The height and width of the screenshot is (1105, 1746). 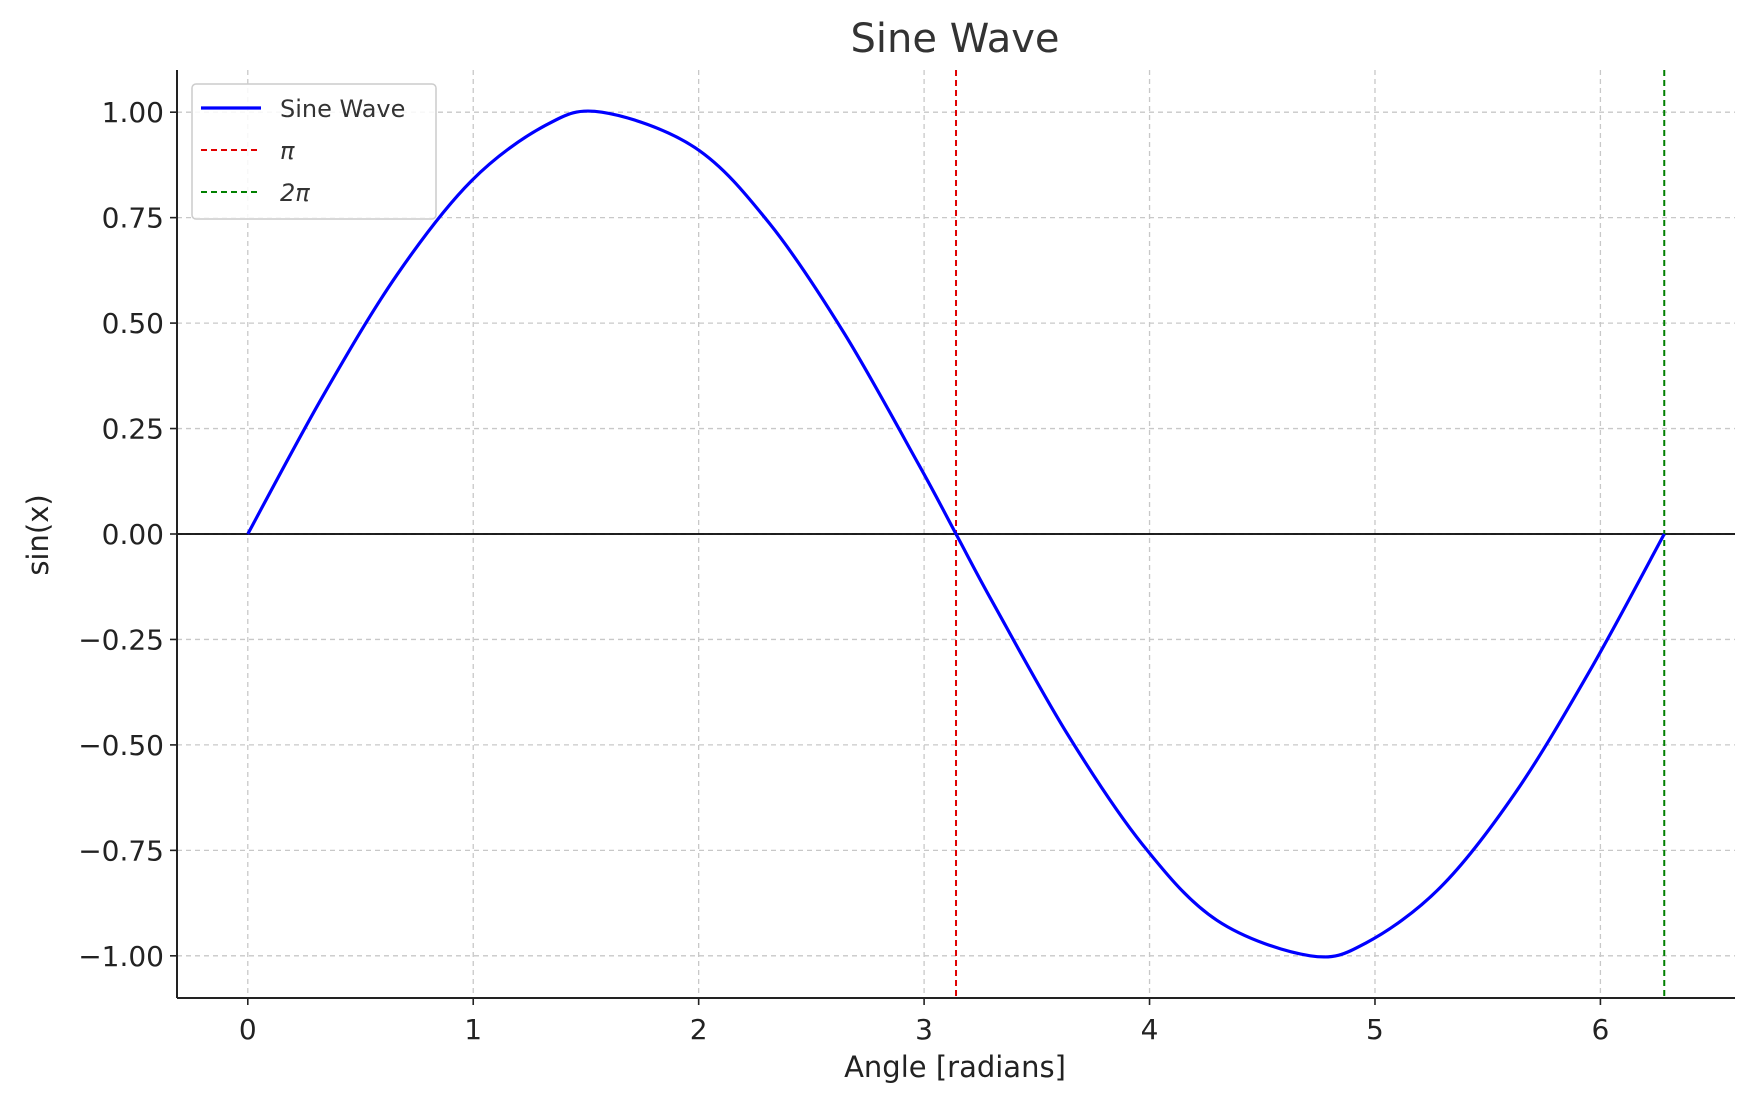 I want to click on legend-box, so click(x=314, y=151).